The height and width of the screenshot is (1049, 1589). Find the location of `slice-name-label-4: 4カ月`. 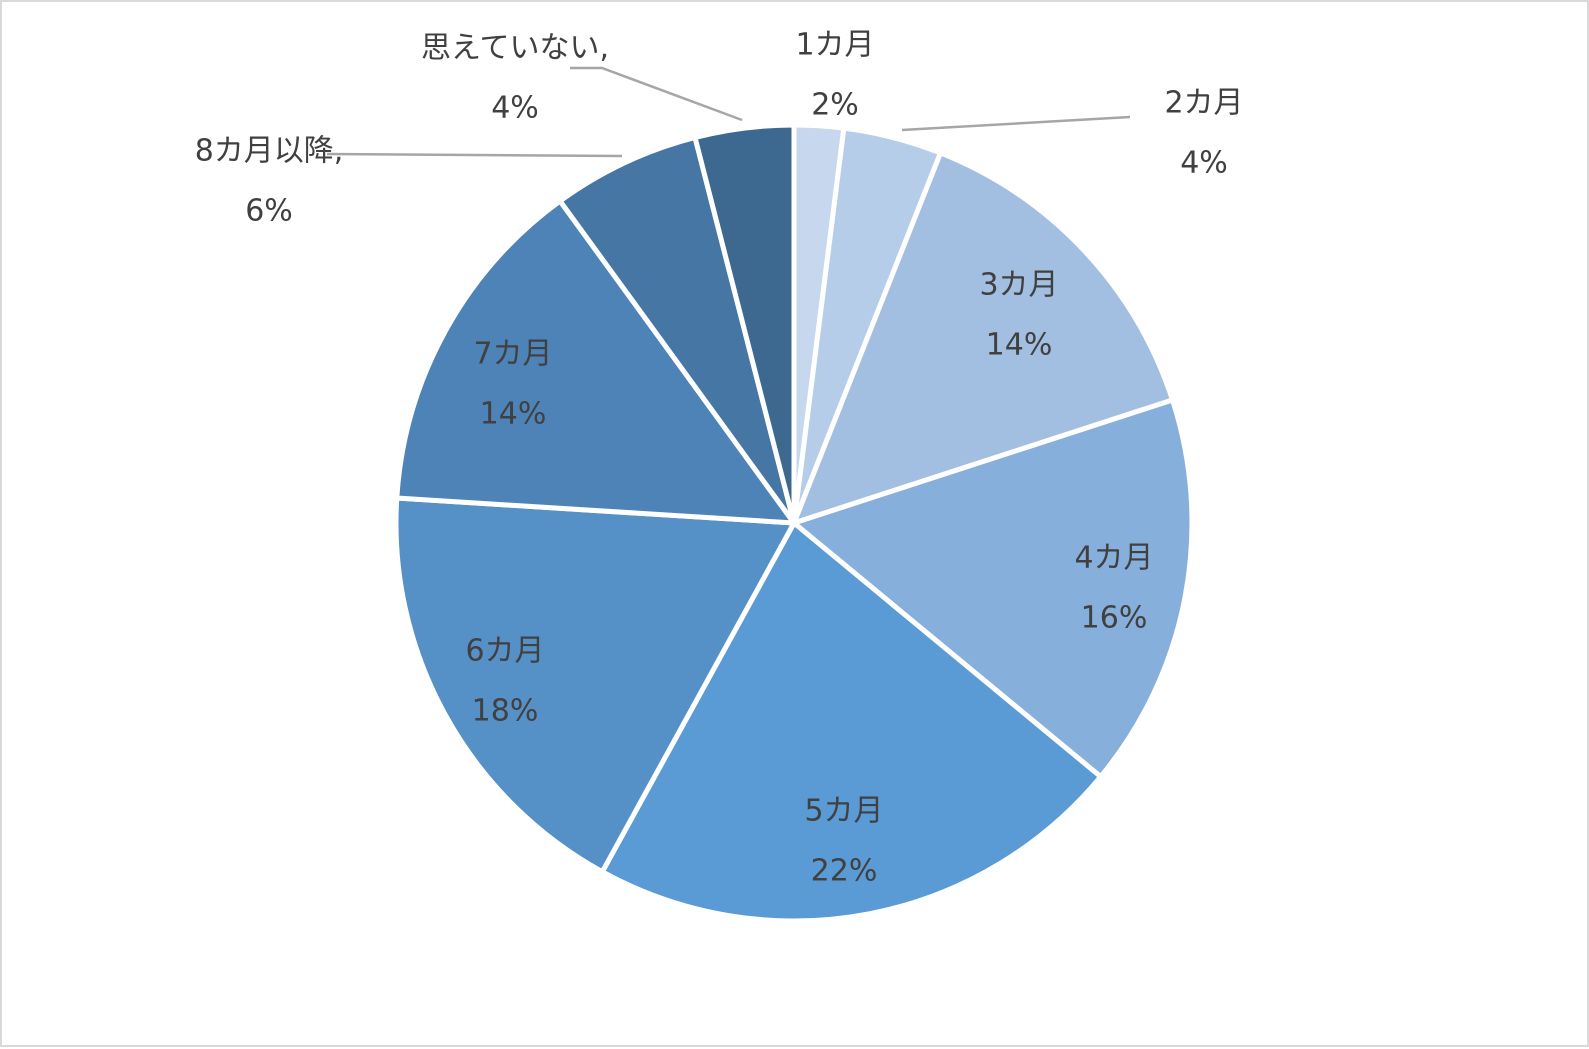

slice-name-label-4: 4カ月 is located at coordinates (1113, 558).